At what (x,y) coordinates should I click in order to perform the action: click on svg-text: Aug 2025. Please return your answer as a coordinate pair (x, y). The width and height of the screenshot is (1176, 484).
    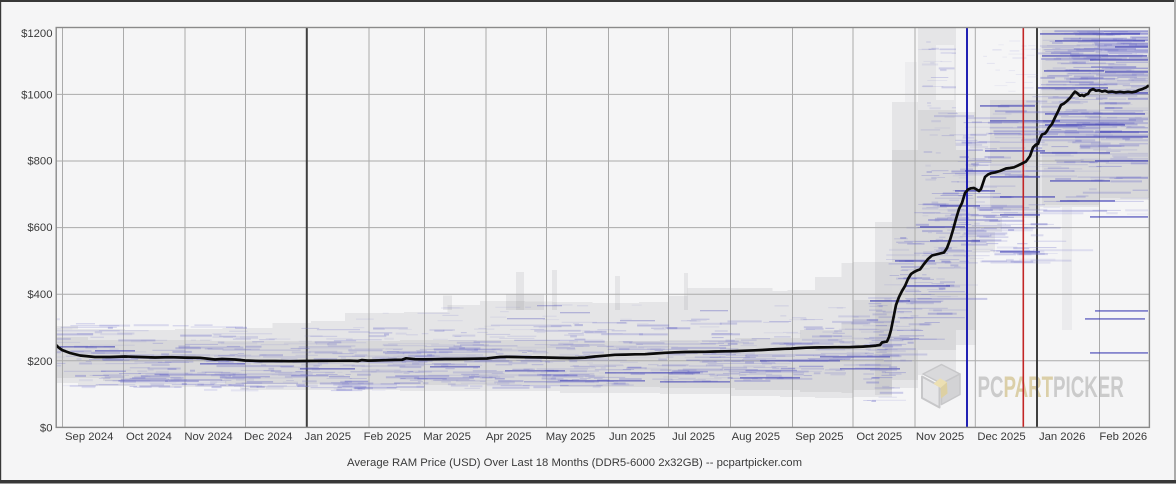
    Looking at the image, I should click on (756, 437).